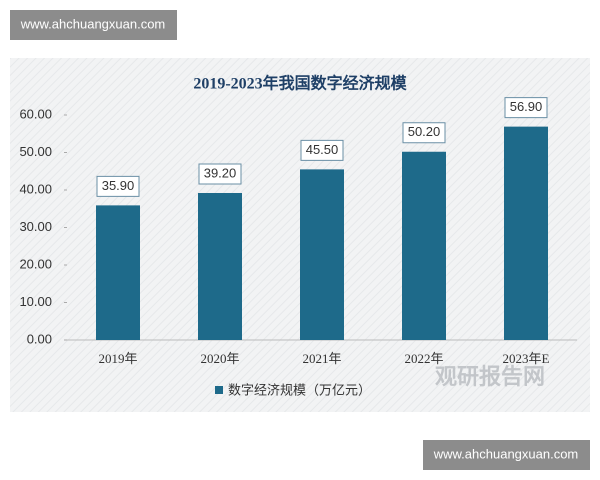 The height and width of the screenshot is (480, 600). I want to click on value-label: 39.20, so click(220, 172).